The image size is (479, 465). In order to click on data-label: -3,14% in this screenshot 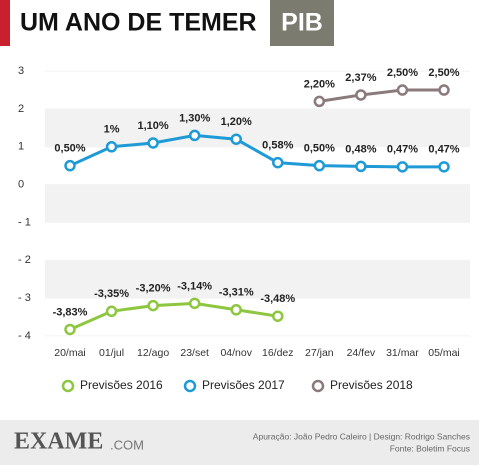, I will do `click(194, 286)`.